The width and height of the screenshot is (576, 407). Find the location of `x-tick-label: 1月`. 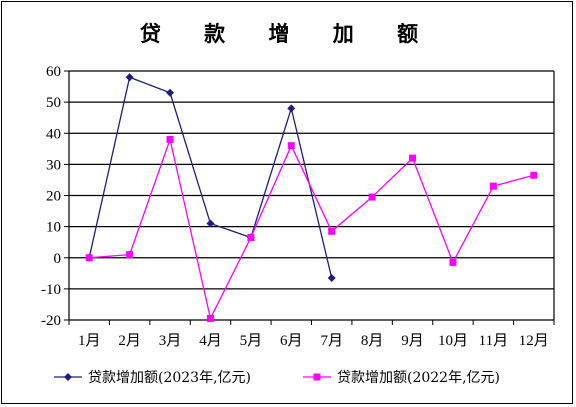

x-tick-label: 1月 is located at coordinates (89, 341).